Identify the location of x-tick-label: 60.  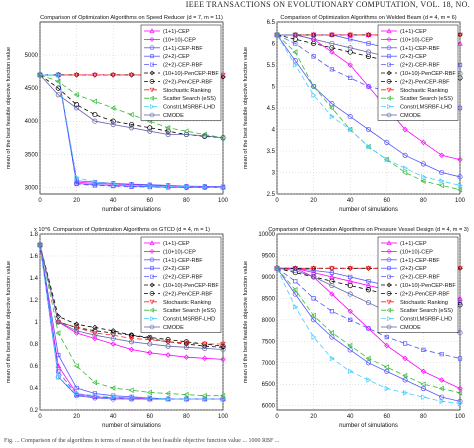
(386, 201).